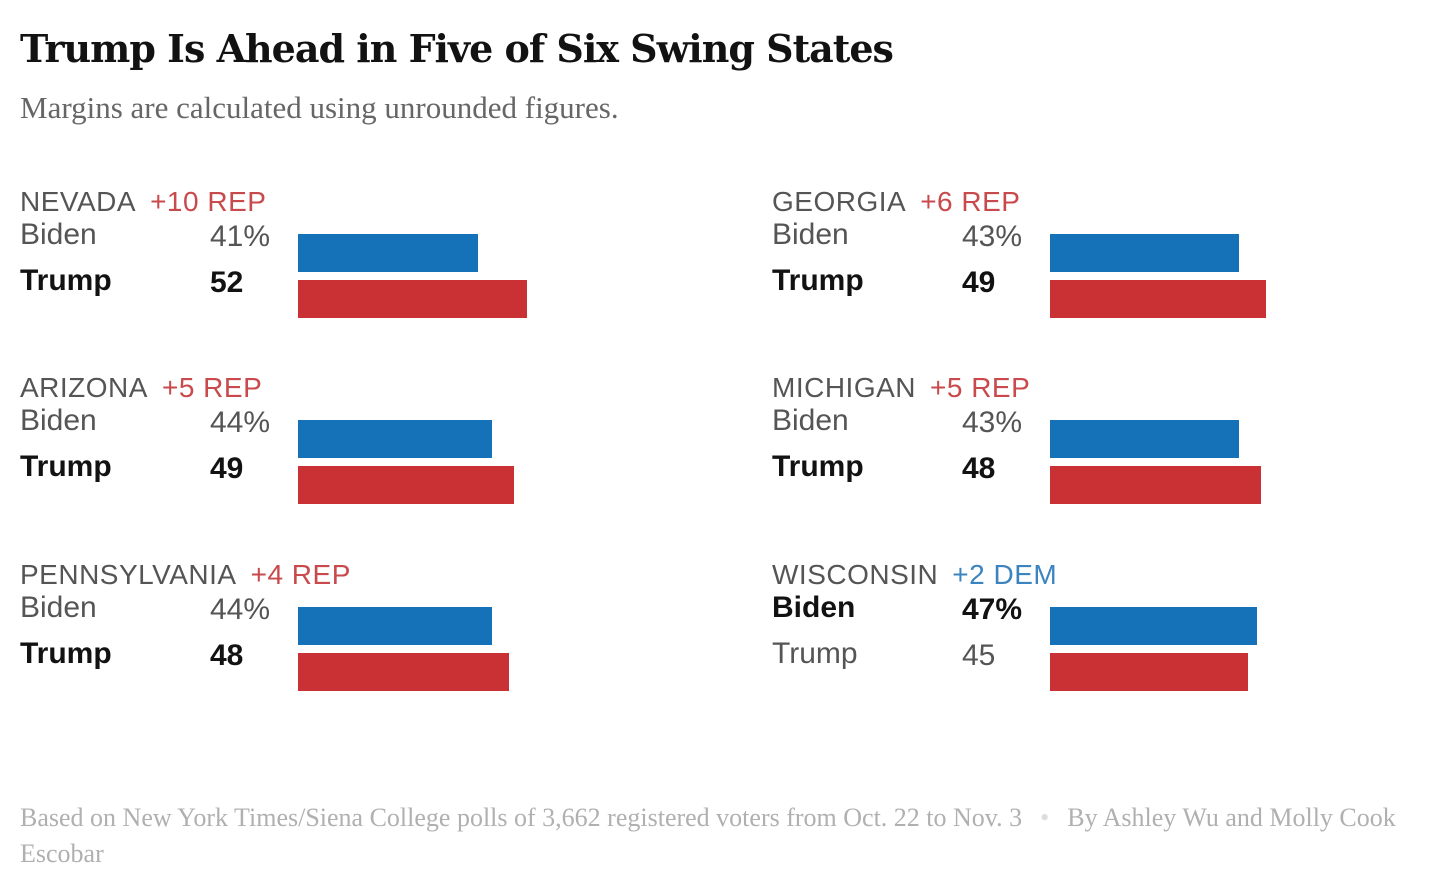  I want to click on state-margin: +4 REP, so click(300, 574).